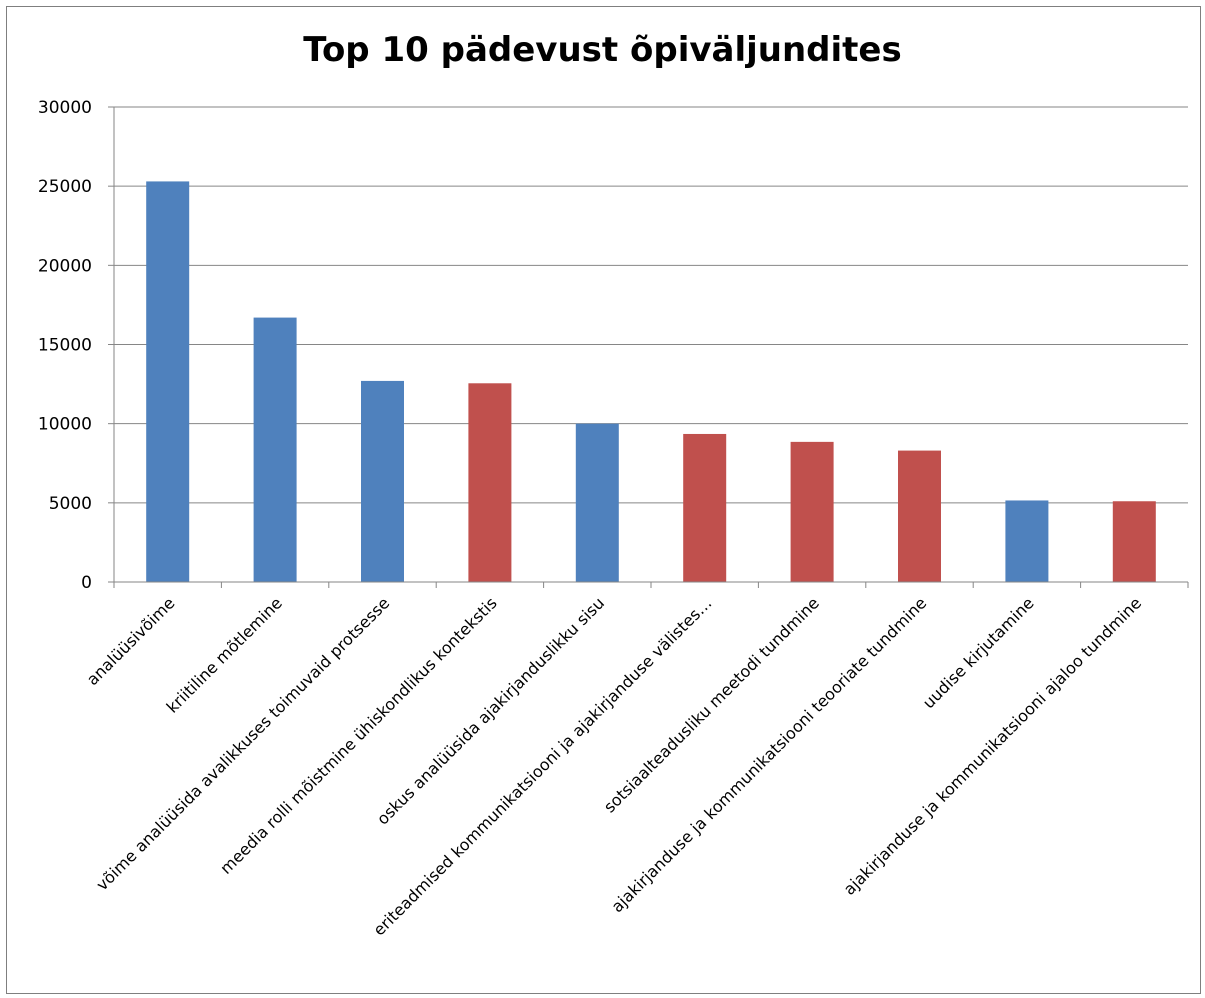  I want to click on y-tick-label: 20000, so click(65, 266).